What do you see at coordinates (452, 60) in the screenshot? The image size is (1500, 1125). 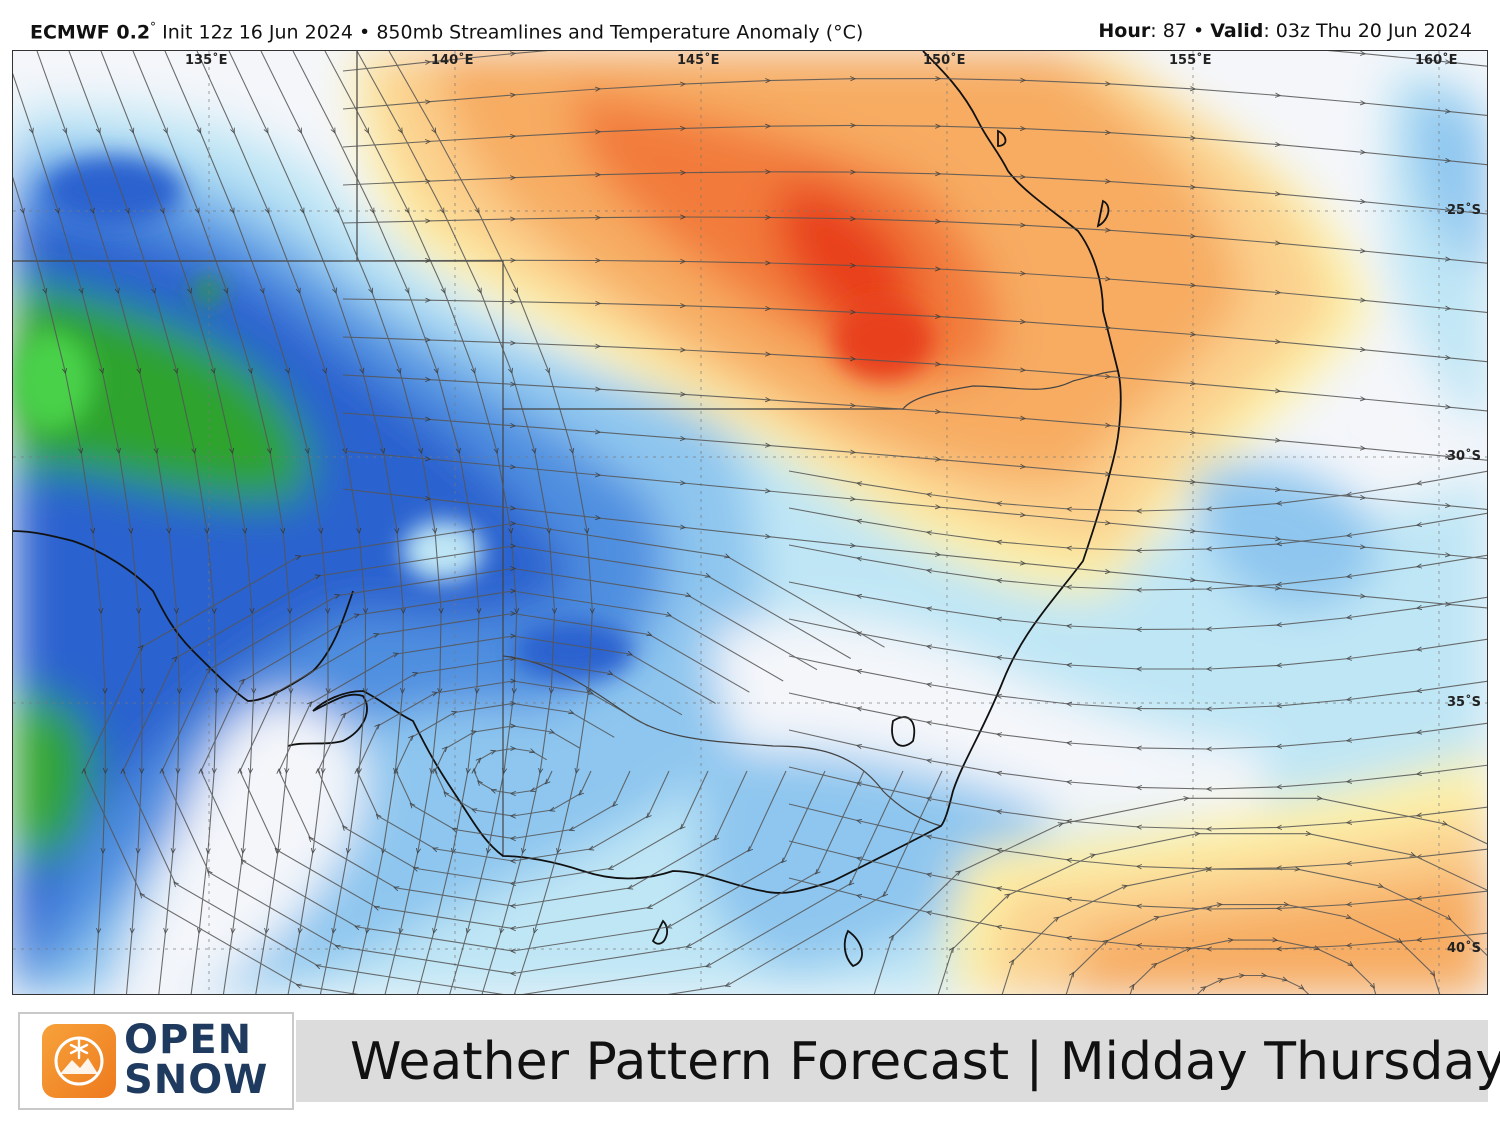 I see `lon-label-140: 140˚E` at bounding box center [452, 60].